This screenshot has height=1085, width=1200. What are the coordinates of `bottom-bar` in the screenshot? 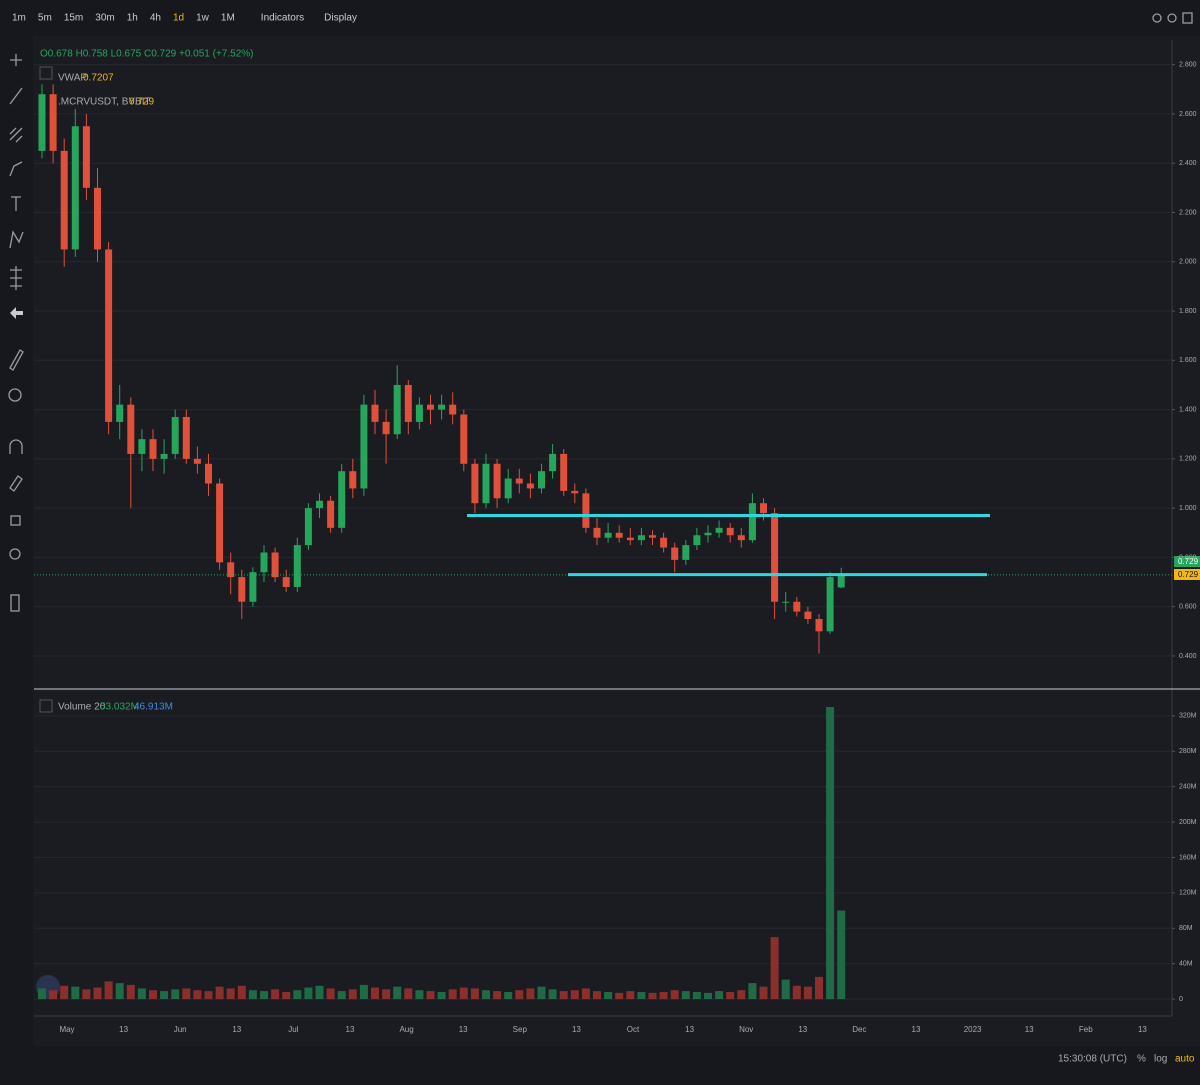 It's located at (600, 1063).